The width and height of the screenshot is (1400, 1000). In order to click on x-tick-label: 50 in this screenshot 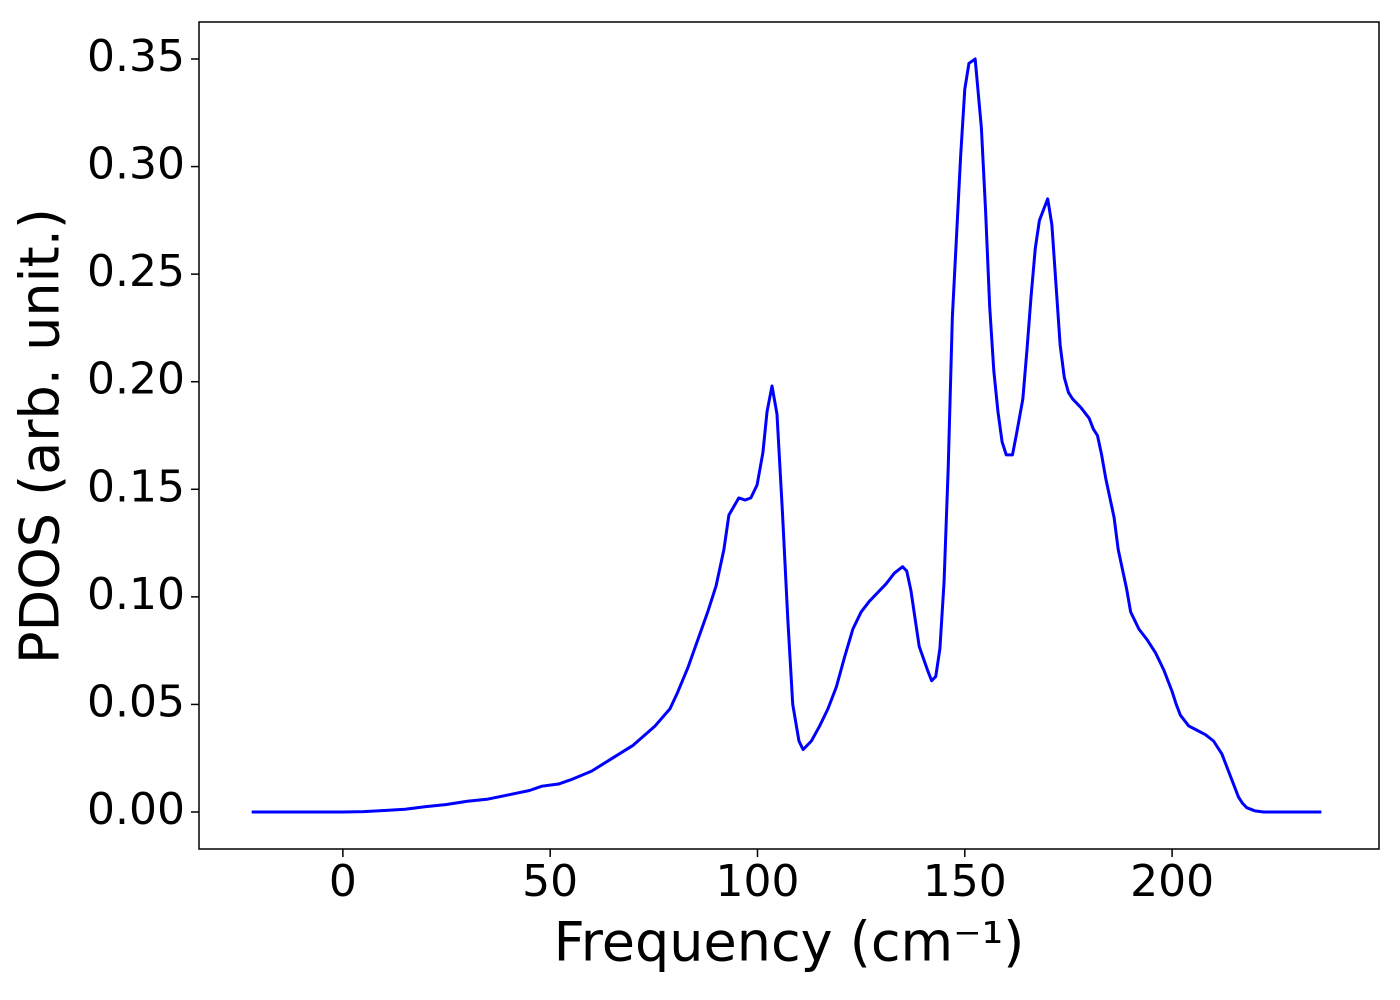, I will do `click(550, 881)`.